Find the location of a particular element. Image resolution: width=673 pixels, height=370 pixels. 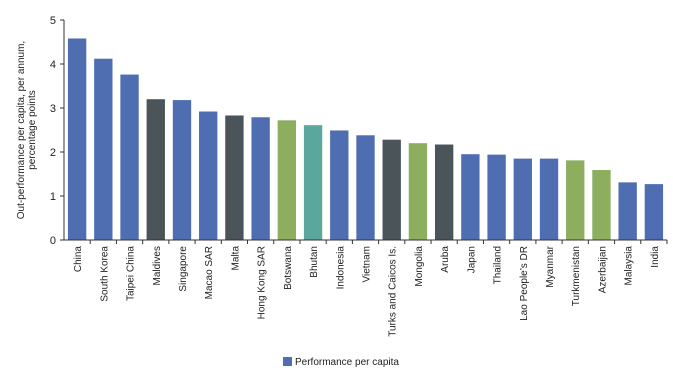

legend-swatch is located at coordinates (287, 361).